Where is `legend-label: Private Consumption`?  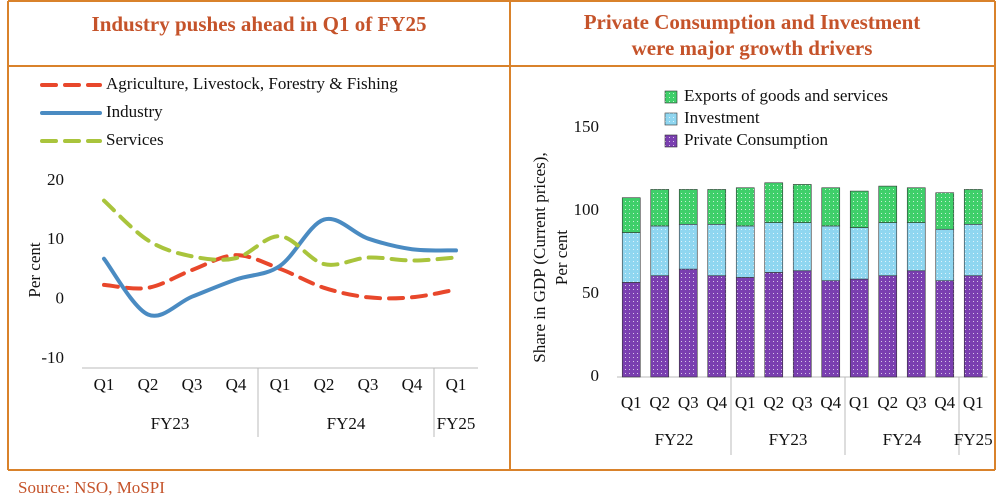 legend-label: Private Consumption is located at coordinates (756, 139).